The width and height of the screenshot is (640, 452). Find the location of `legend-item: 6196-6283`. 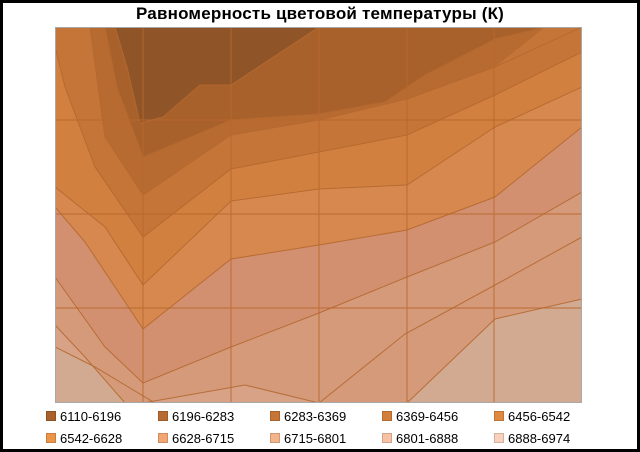

legend-item: 6196-6283 is located at coordinates (214, 416).